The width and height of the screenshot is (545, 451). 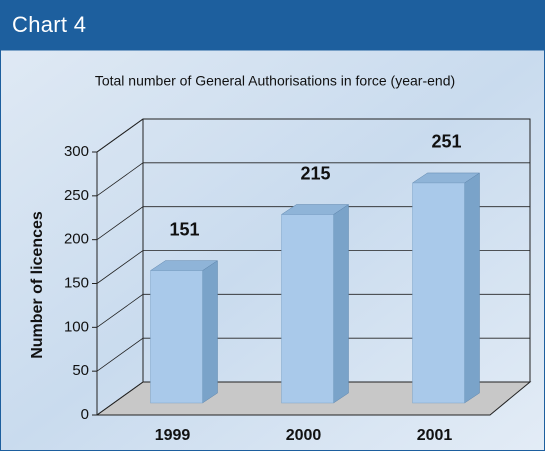 What do you see at coordinates (76, 239) in the screenshot?
I see `y-tick-label: 200` at bounding box center [76, 239].